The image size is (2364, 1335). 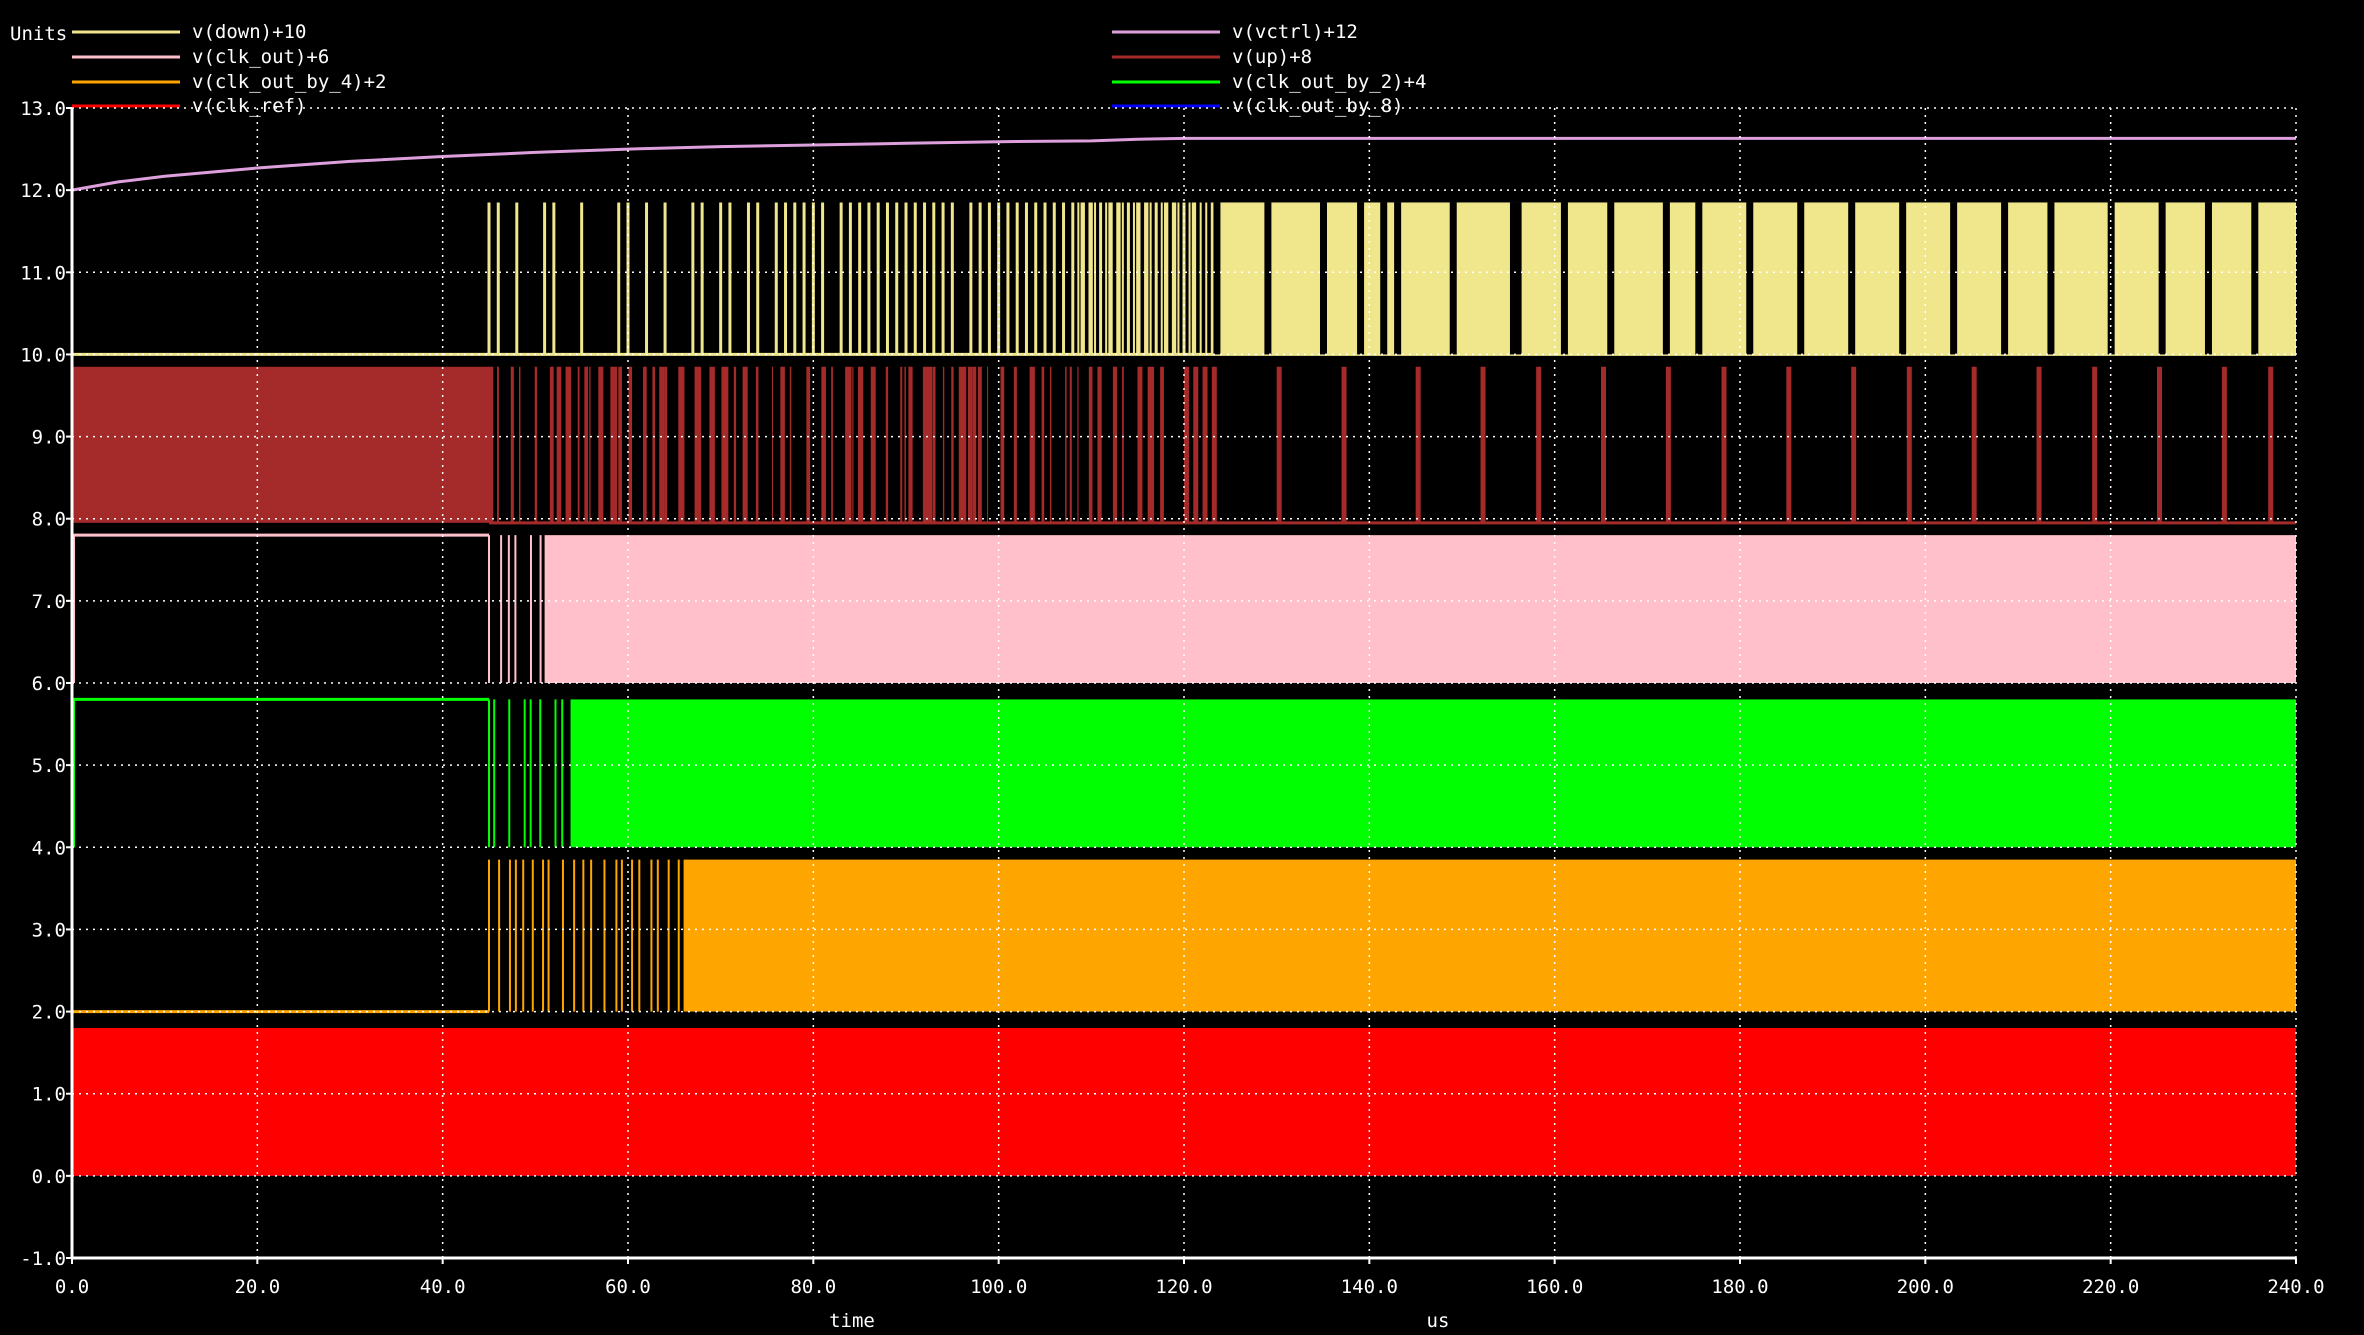 What do you see at coordinates (49, 602) in the screenshot?
I see `y-tick-label: 7.0` at bounding box center [49, 602].